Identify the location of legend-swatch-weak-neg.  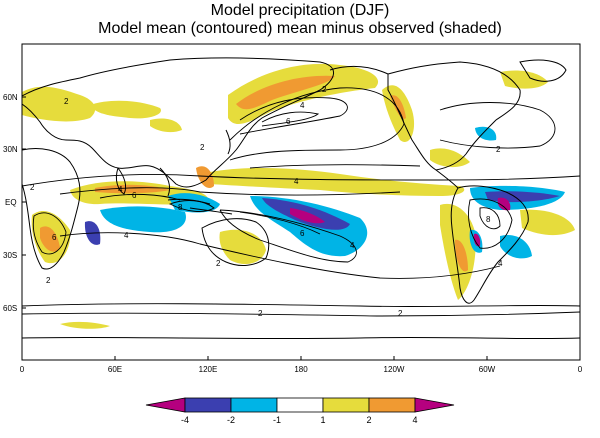
(254, 405).